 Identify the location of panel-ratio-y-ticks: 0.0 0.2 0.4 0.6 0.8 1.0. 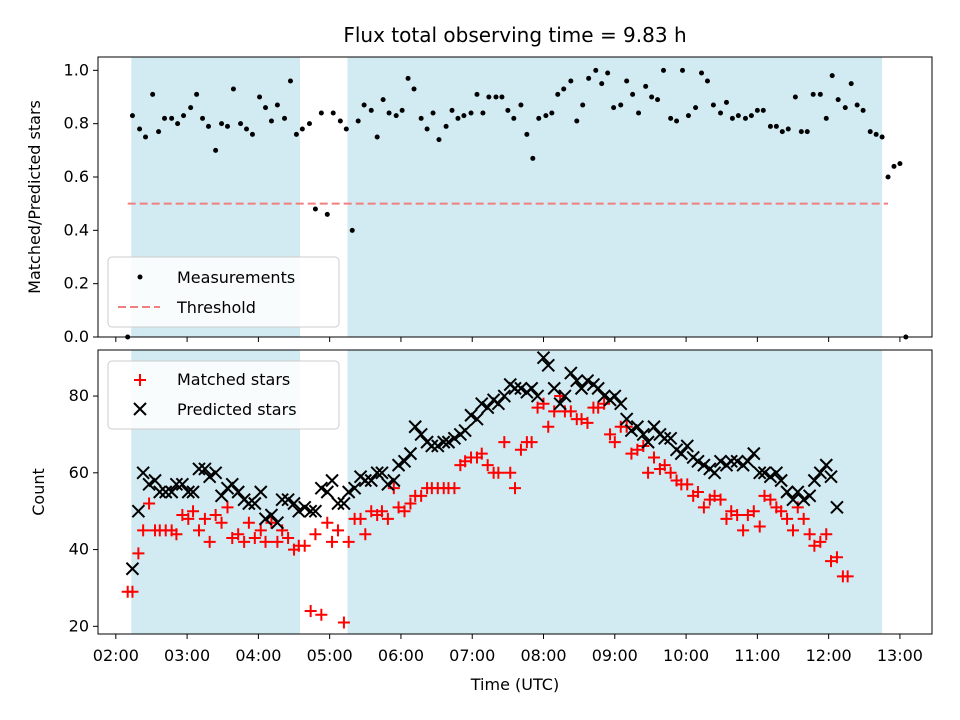
(81, 203).